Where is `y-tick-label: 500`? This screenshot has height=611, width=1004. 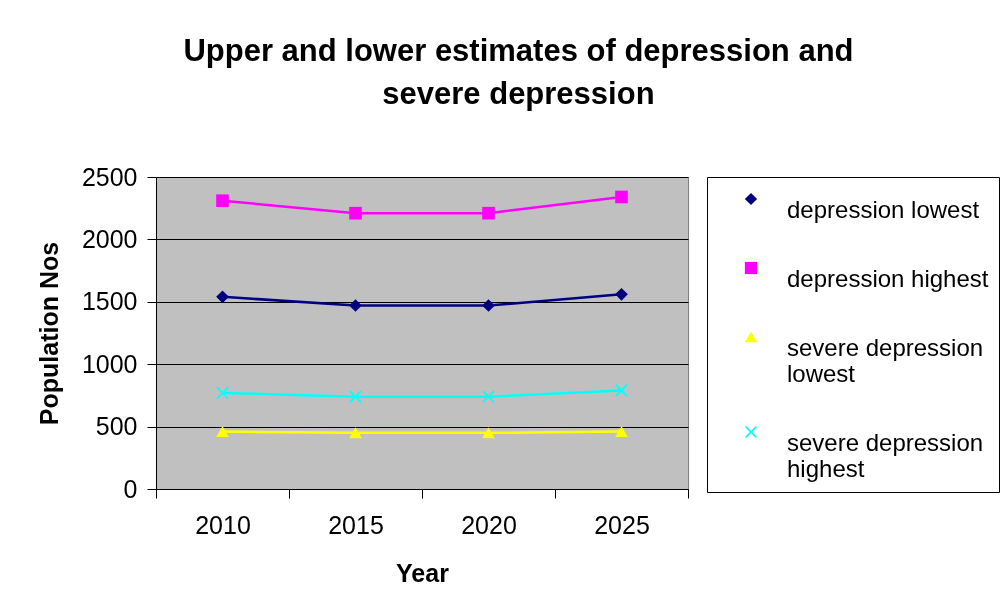 y-tick-label: 500 is located at coordinates (116, 426).